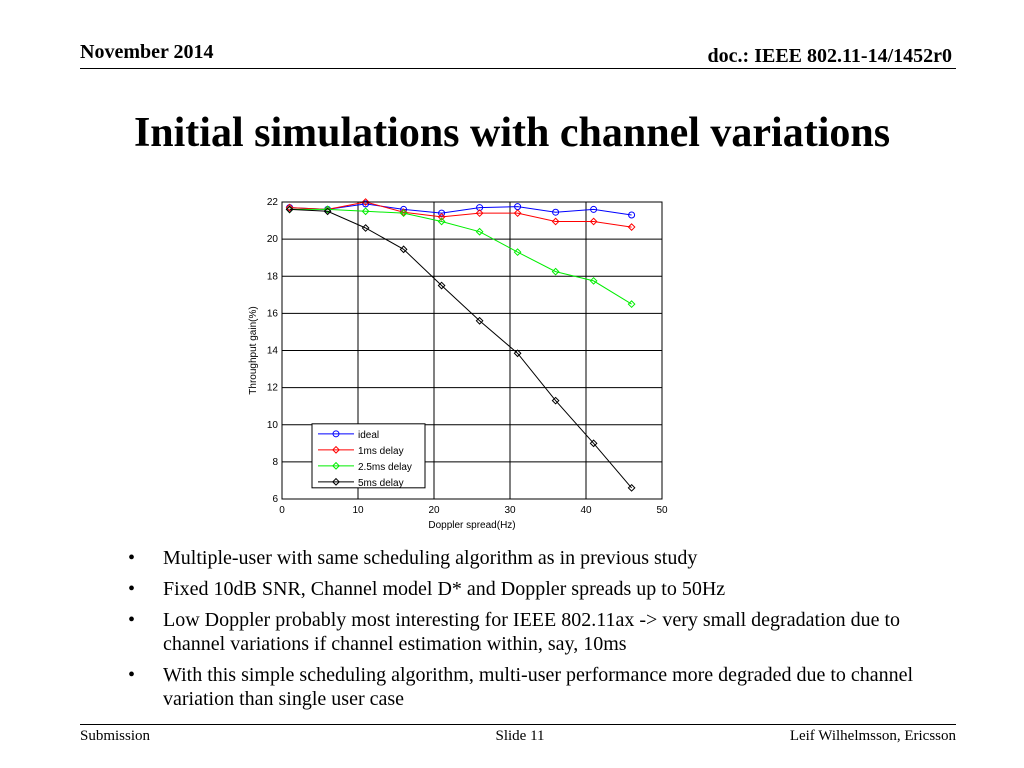 The image size is (1024, 768). I want to click on y-tick-label: 14, so click(273, 351).